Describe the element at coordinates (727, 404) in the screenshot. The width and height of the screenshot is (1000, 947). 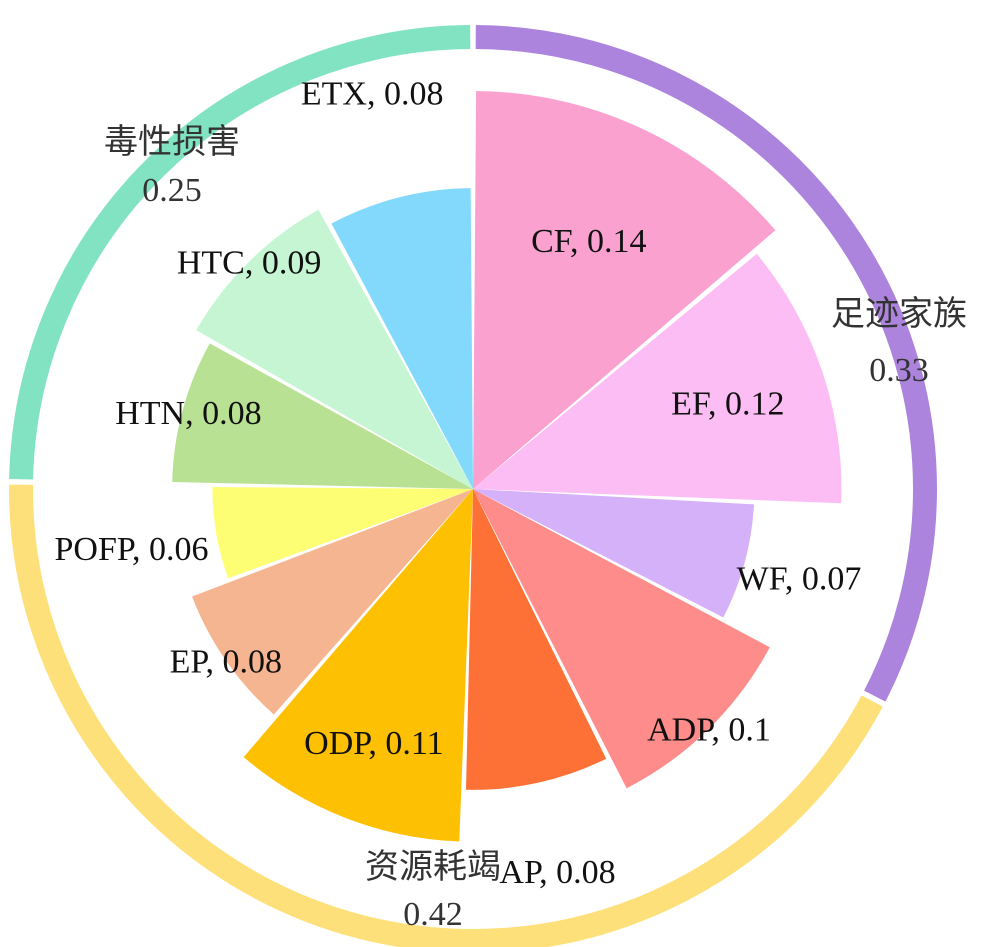
I see `sector-label-ef: EF, 0.12` at that location.